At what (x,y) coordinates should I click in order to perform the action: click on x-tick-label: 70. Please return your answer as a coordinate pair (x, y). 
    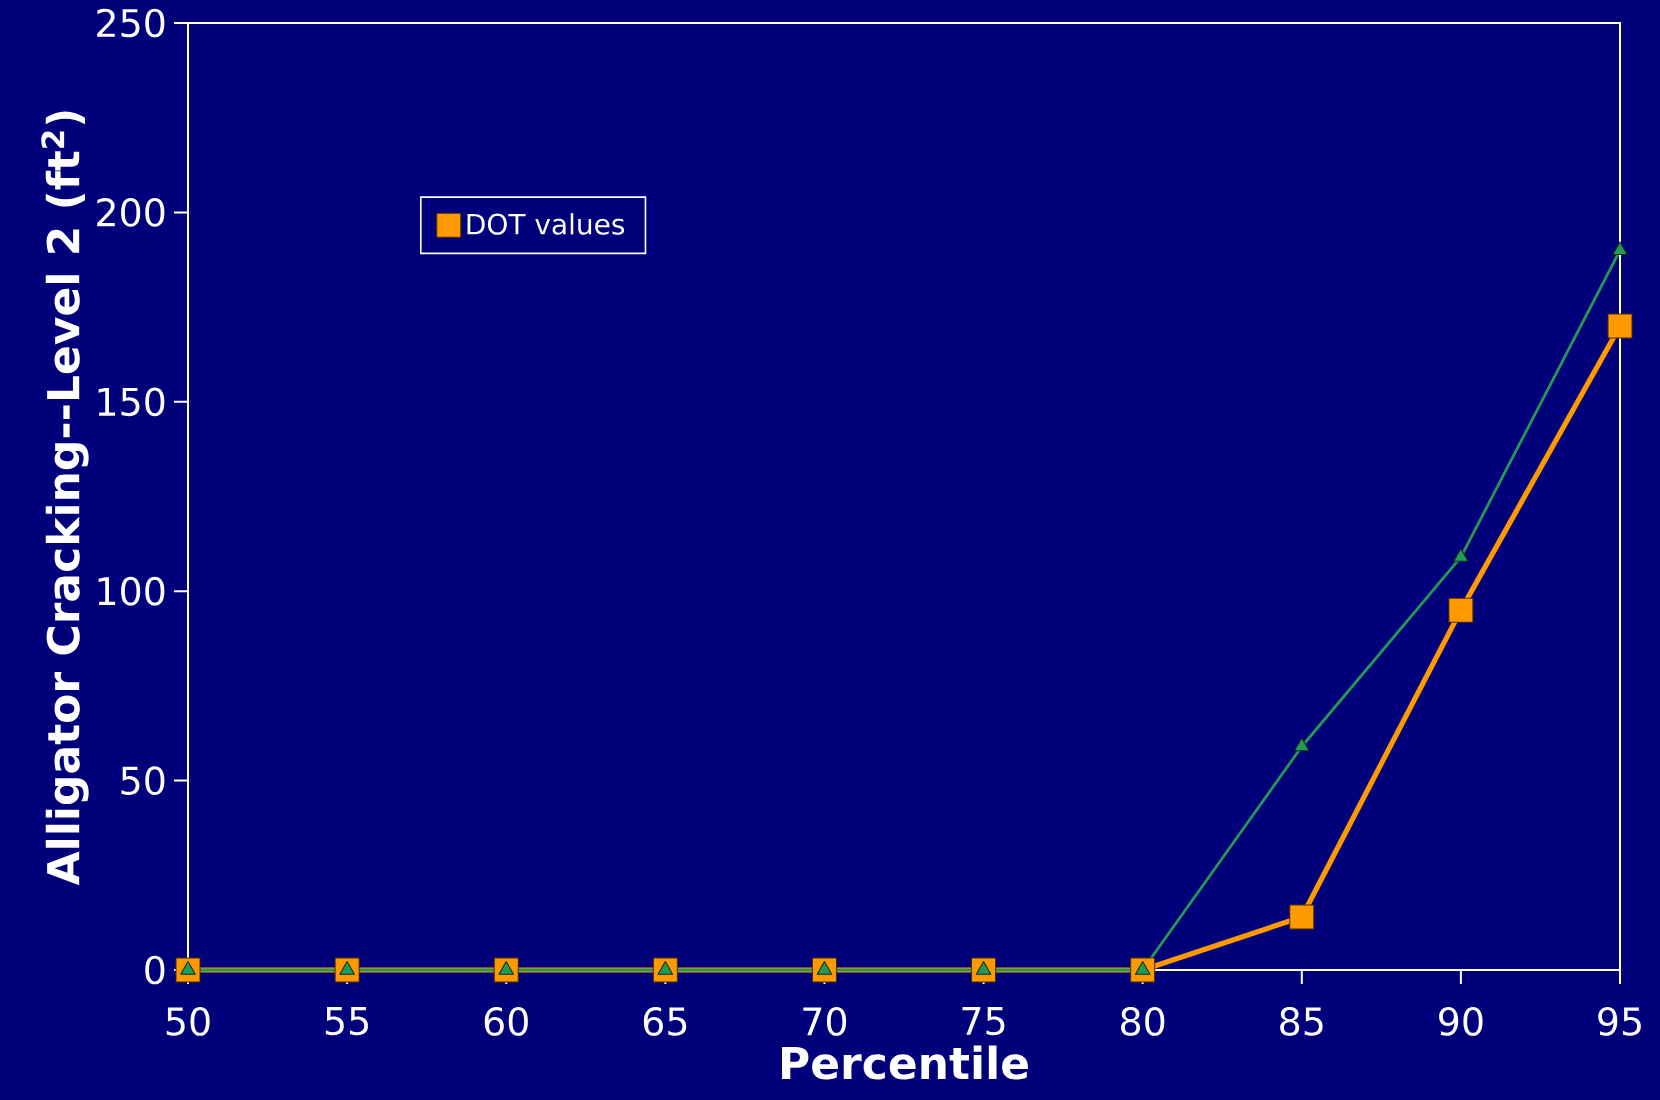
    Looking at the image, I should click on (825, 1021).